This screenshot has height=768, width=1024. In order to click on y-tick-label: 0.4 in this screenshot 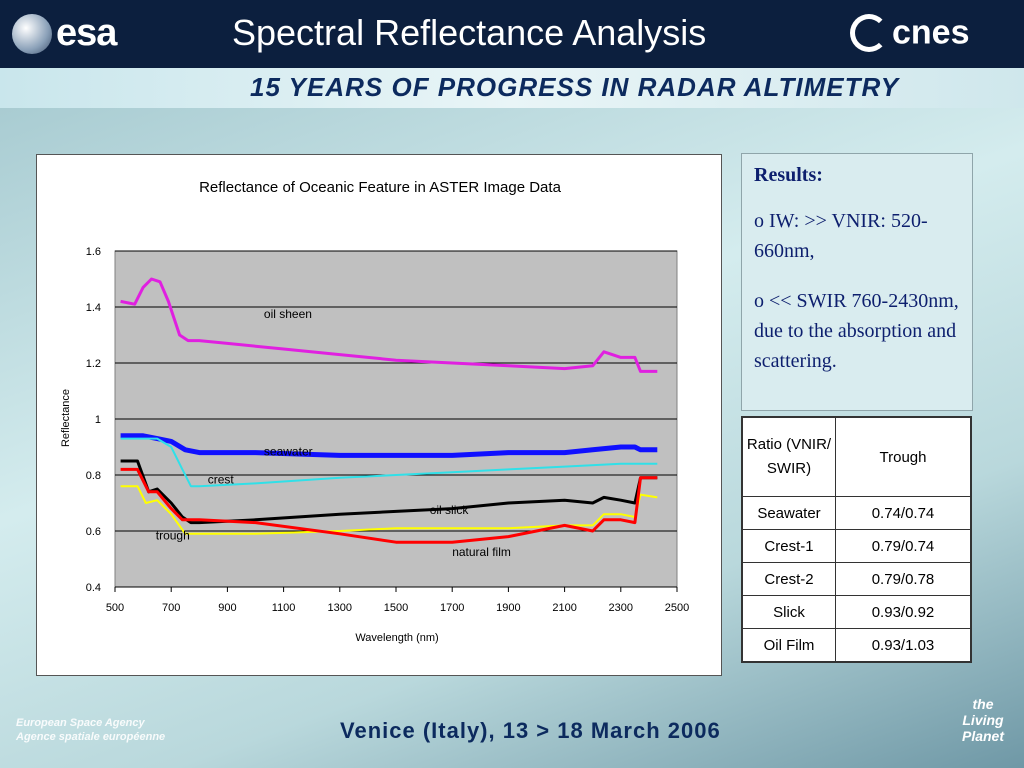, I will do `click(93, 588)`.